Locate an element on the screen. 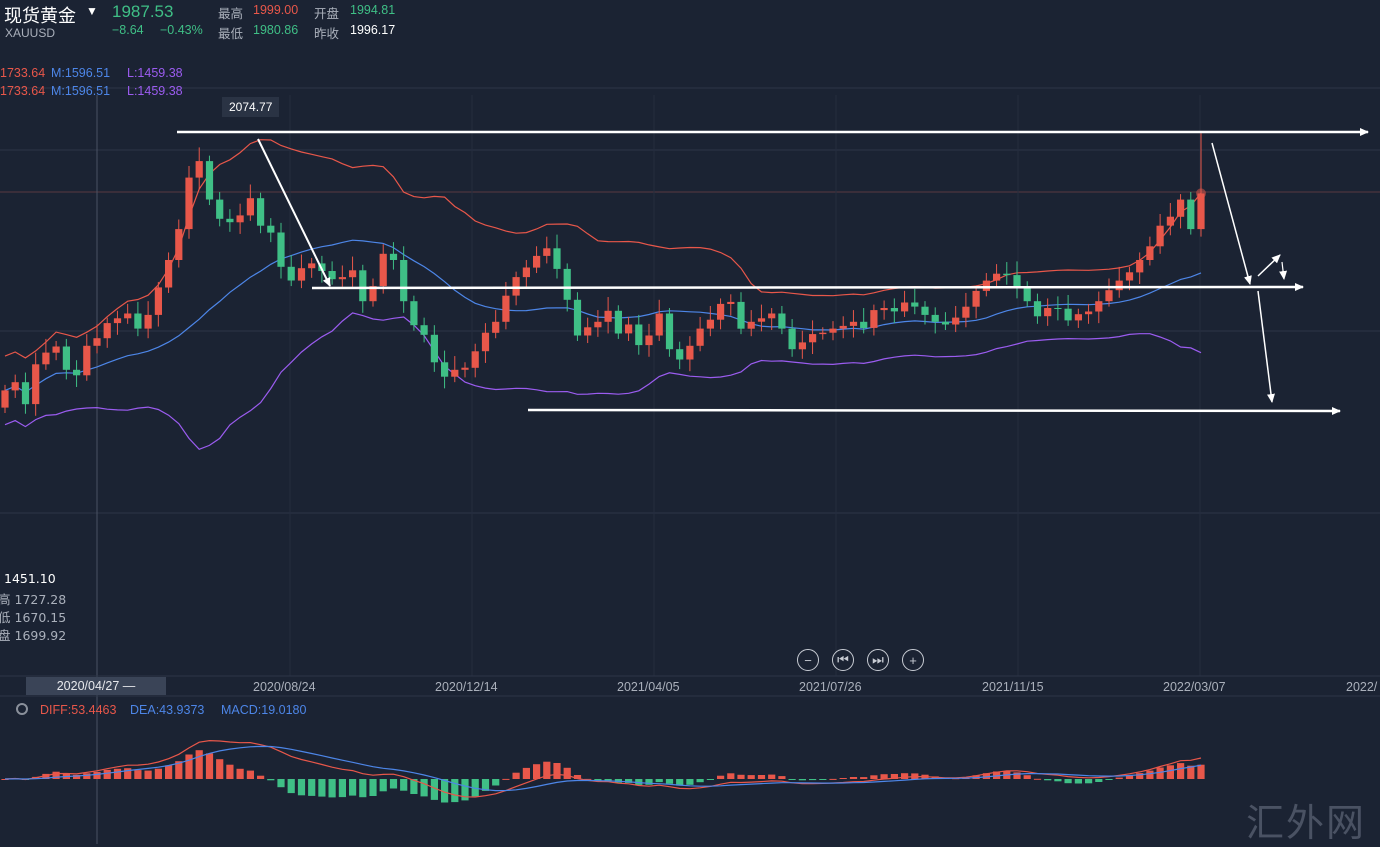 The width and height of the screenshot is (1380, 847). skip-forward-icon: ⏭ is located at coordinates (878, 660).